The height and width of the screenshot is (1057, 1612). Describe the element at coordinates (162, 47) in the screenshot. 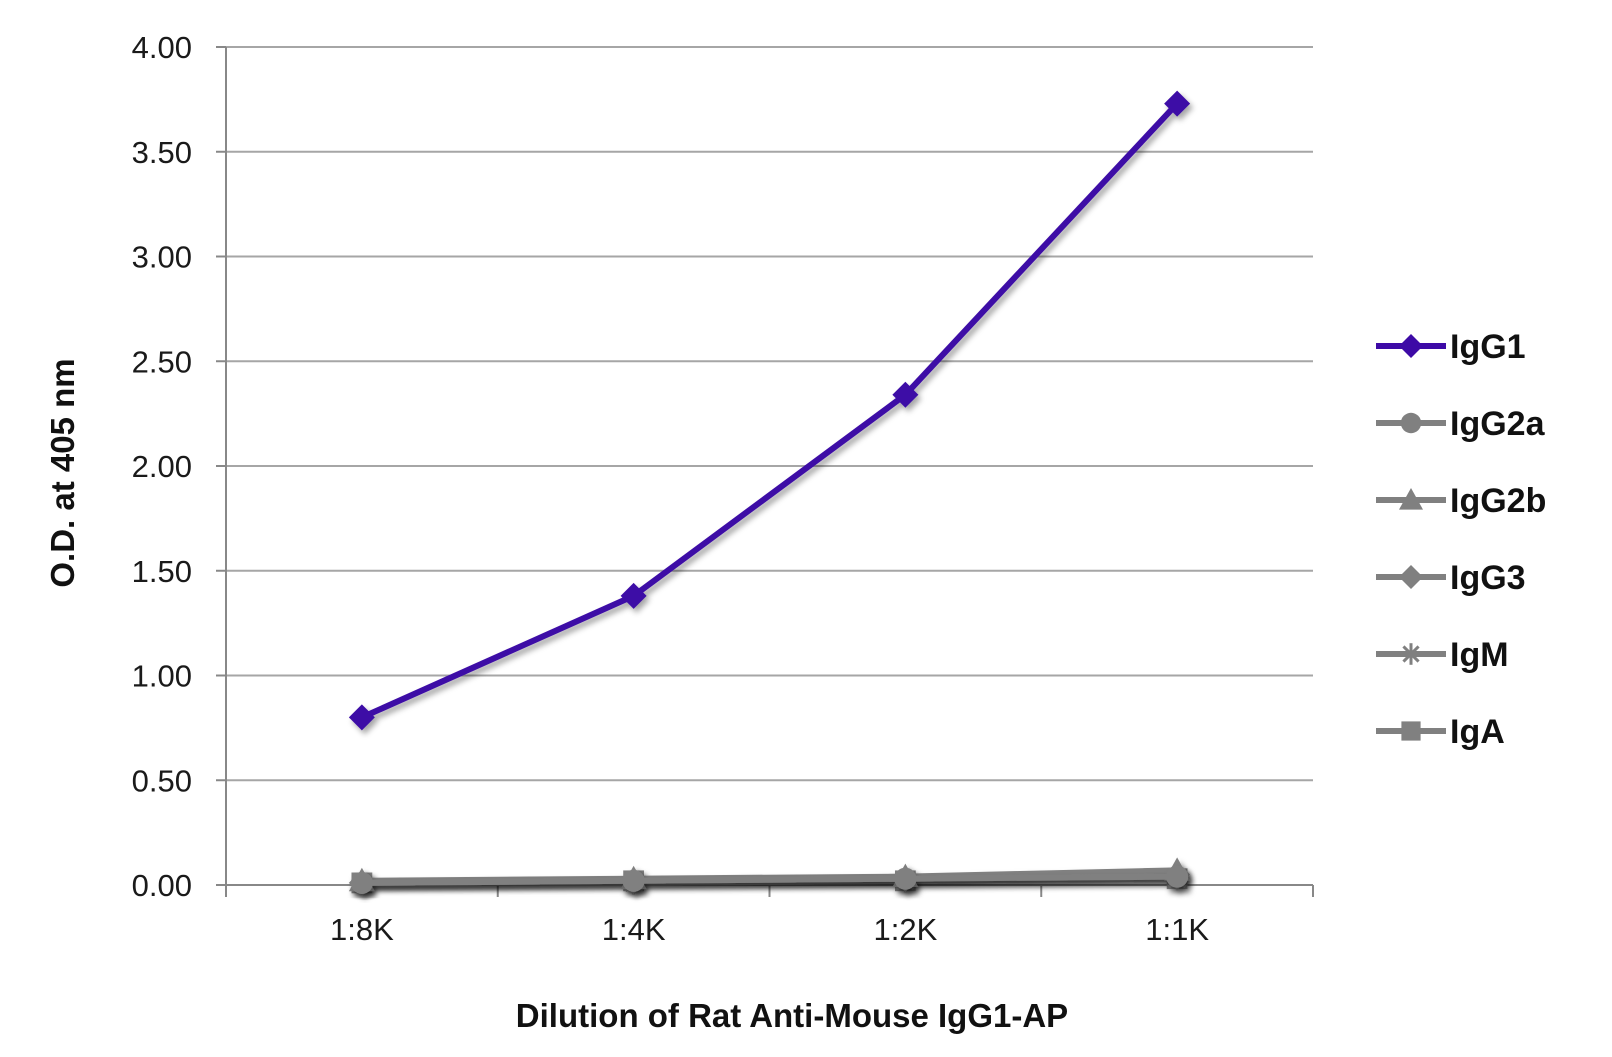

I see `y-tick-label: 4.00` at that location.